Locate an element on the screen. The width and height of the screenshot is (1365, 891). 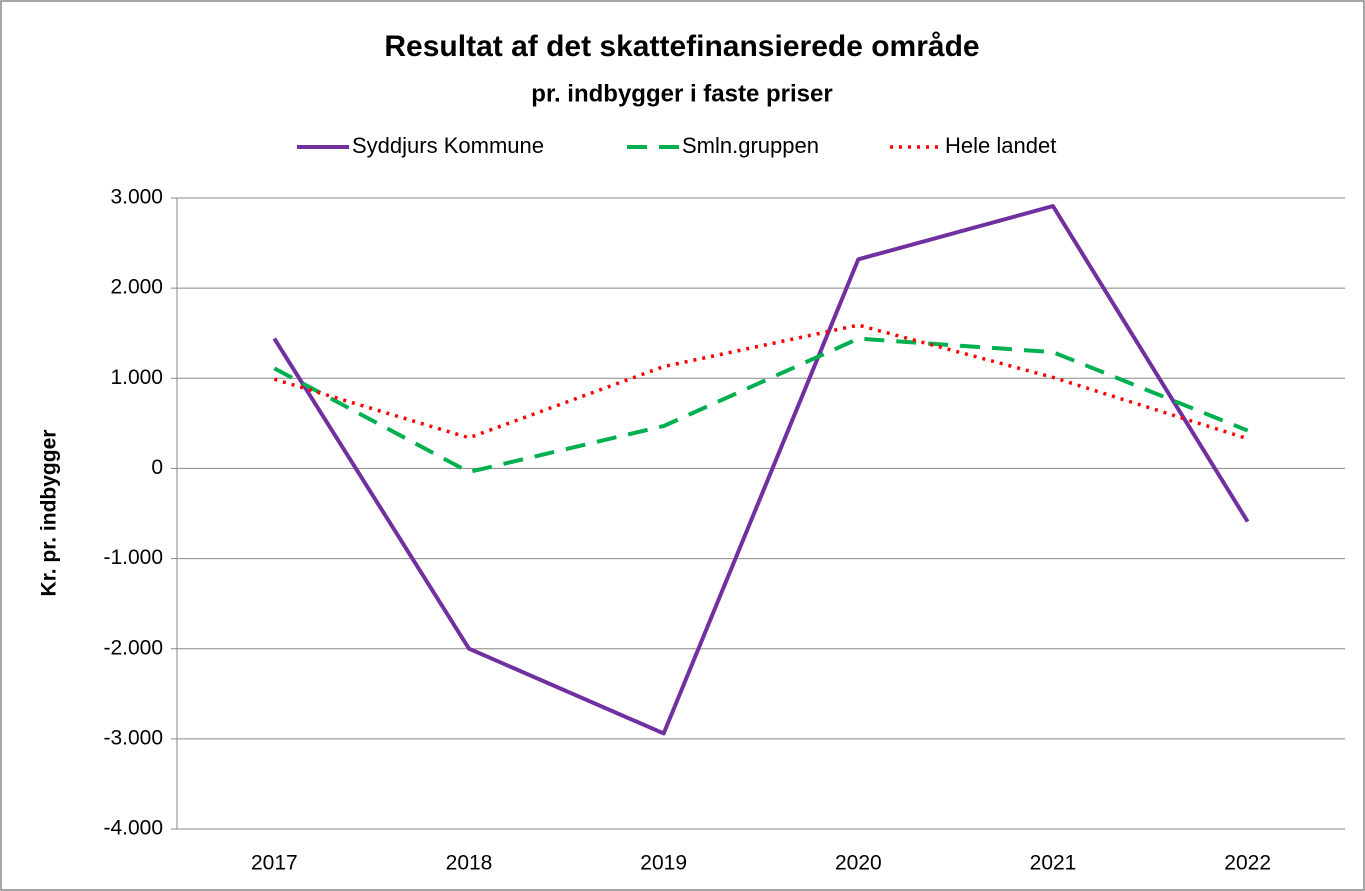
x-tick-label: 2017 is located at coordinates (274, 863).